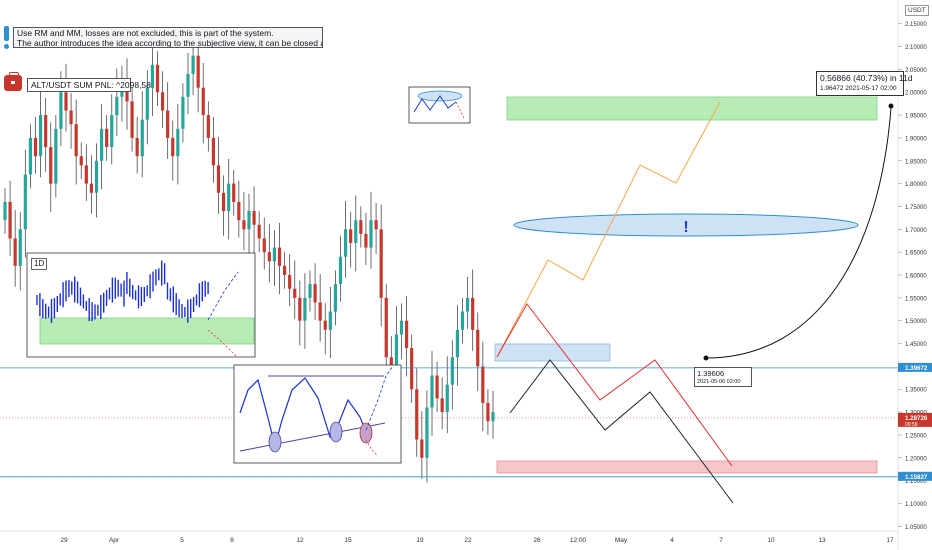 Image resolution: width=932 pixels, height=550 pixels. Describe the element at coordinates (608, 229) in the screenshot. I see `bullish-projection` at that location.